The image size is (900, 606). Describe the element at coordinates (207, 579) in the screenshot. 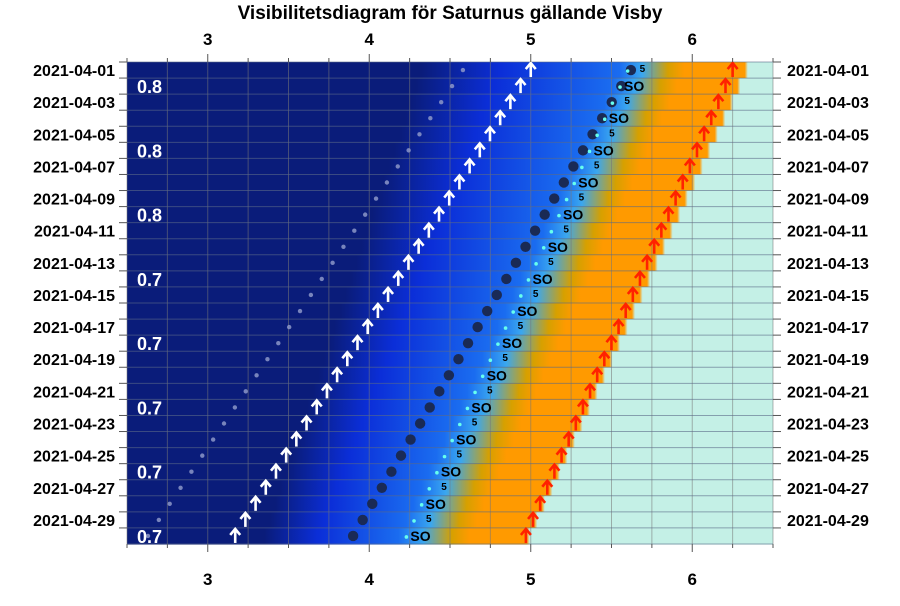

I see `bottom-tick-label: 3` at that location.